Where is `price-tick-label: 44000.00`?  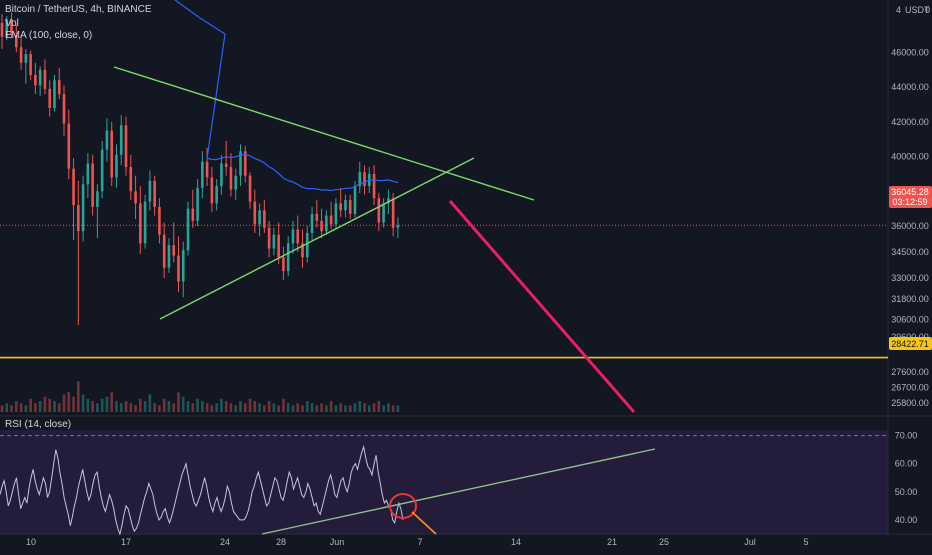
price-tick-label: 44000.00 is located at coordinates (910, 87).